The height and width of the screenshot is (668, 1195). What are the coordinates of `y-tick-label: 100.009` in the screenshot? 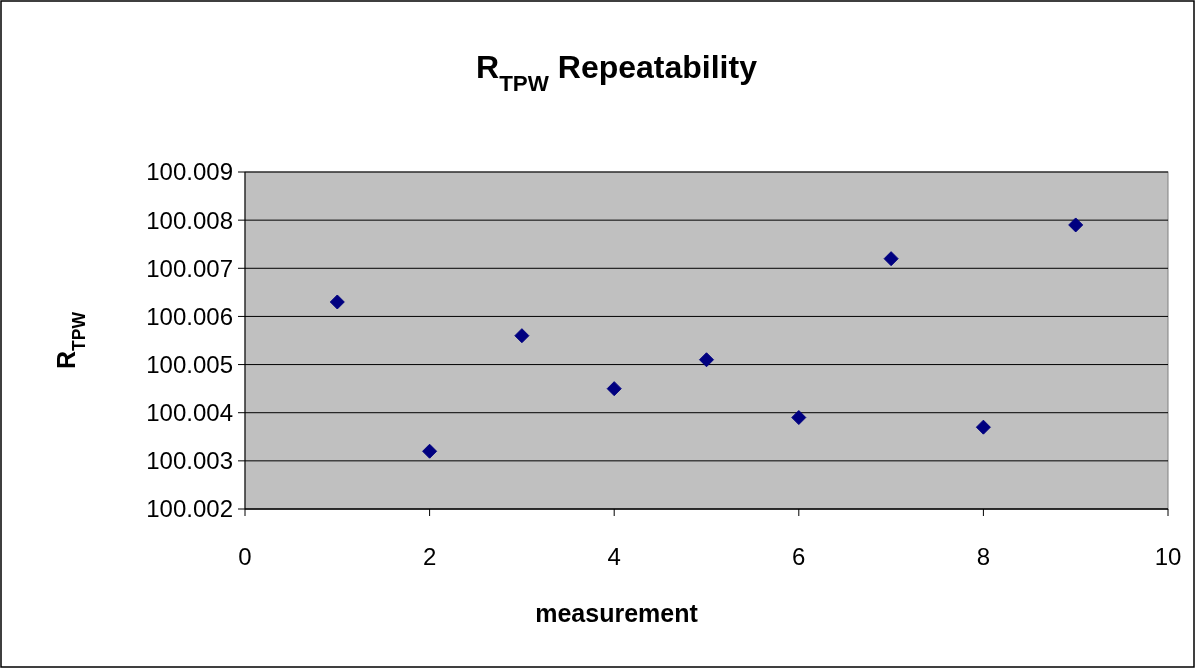 It's located at (189, 172).